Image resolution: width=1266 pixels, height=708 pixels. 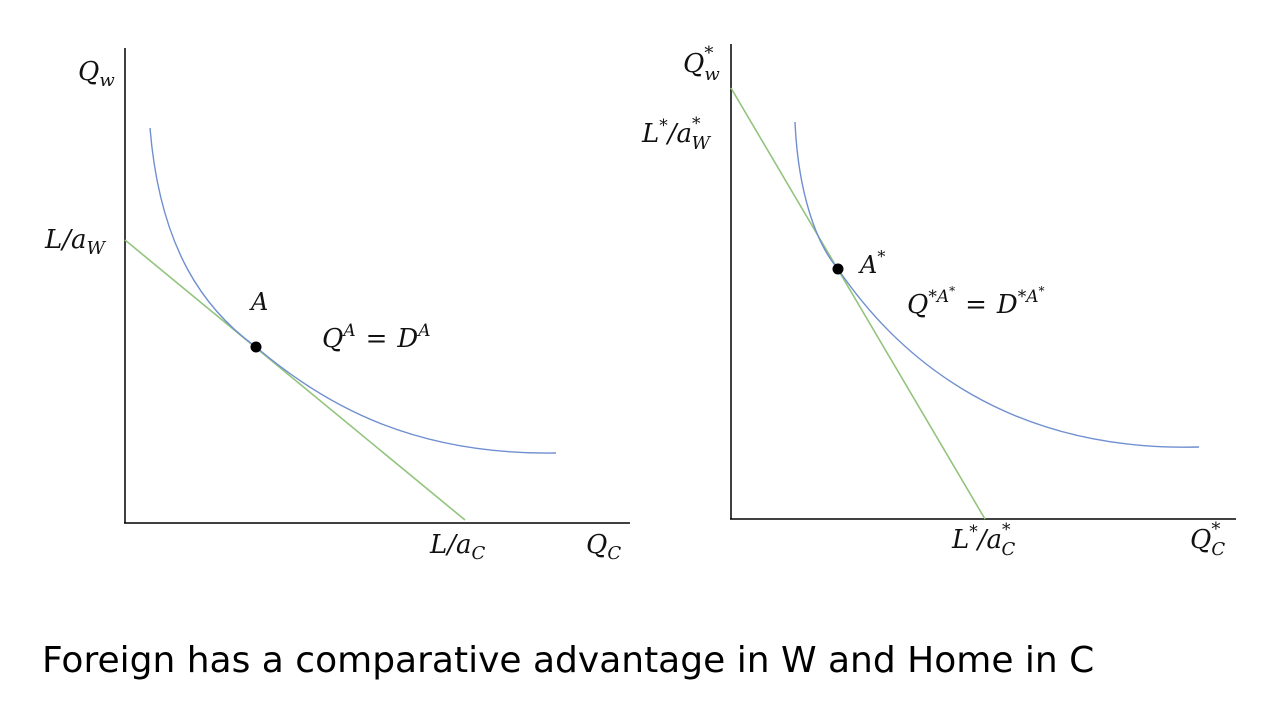 What do you see at coordinates (603, 547) in the screenshot?
I see `home-x-axis-label: QC` at bounding box center [603, 547].